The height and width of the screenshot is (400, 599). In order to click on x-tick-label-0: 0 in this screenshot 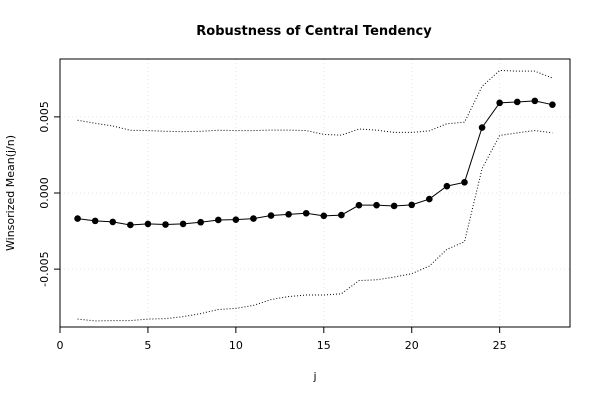, I will do `click(60, 345)`.